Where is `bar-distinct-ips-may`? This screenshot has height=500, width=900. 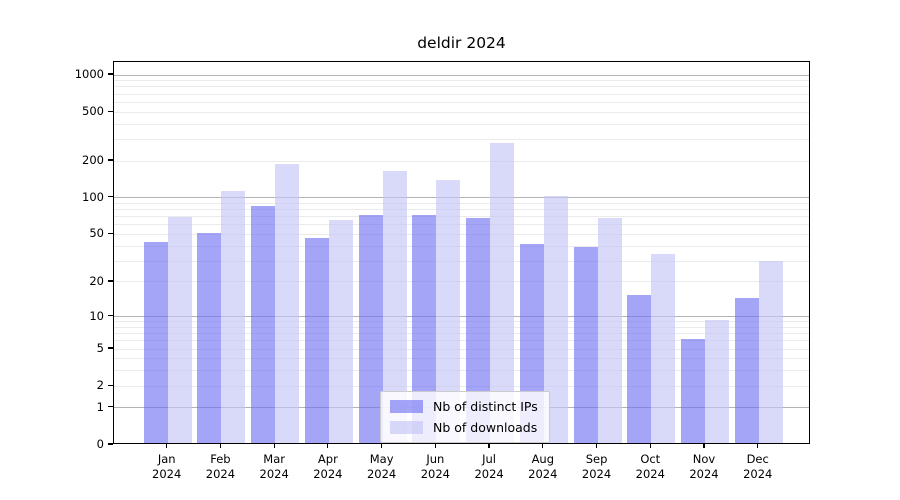
bar-distinct-ips-may is located at coordinates (370, 328).